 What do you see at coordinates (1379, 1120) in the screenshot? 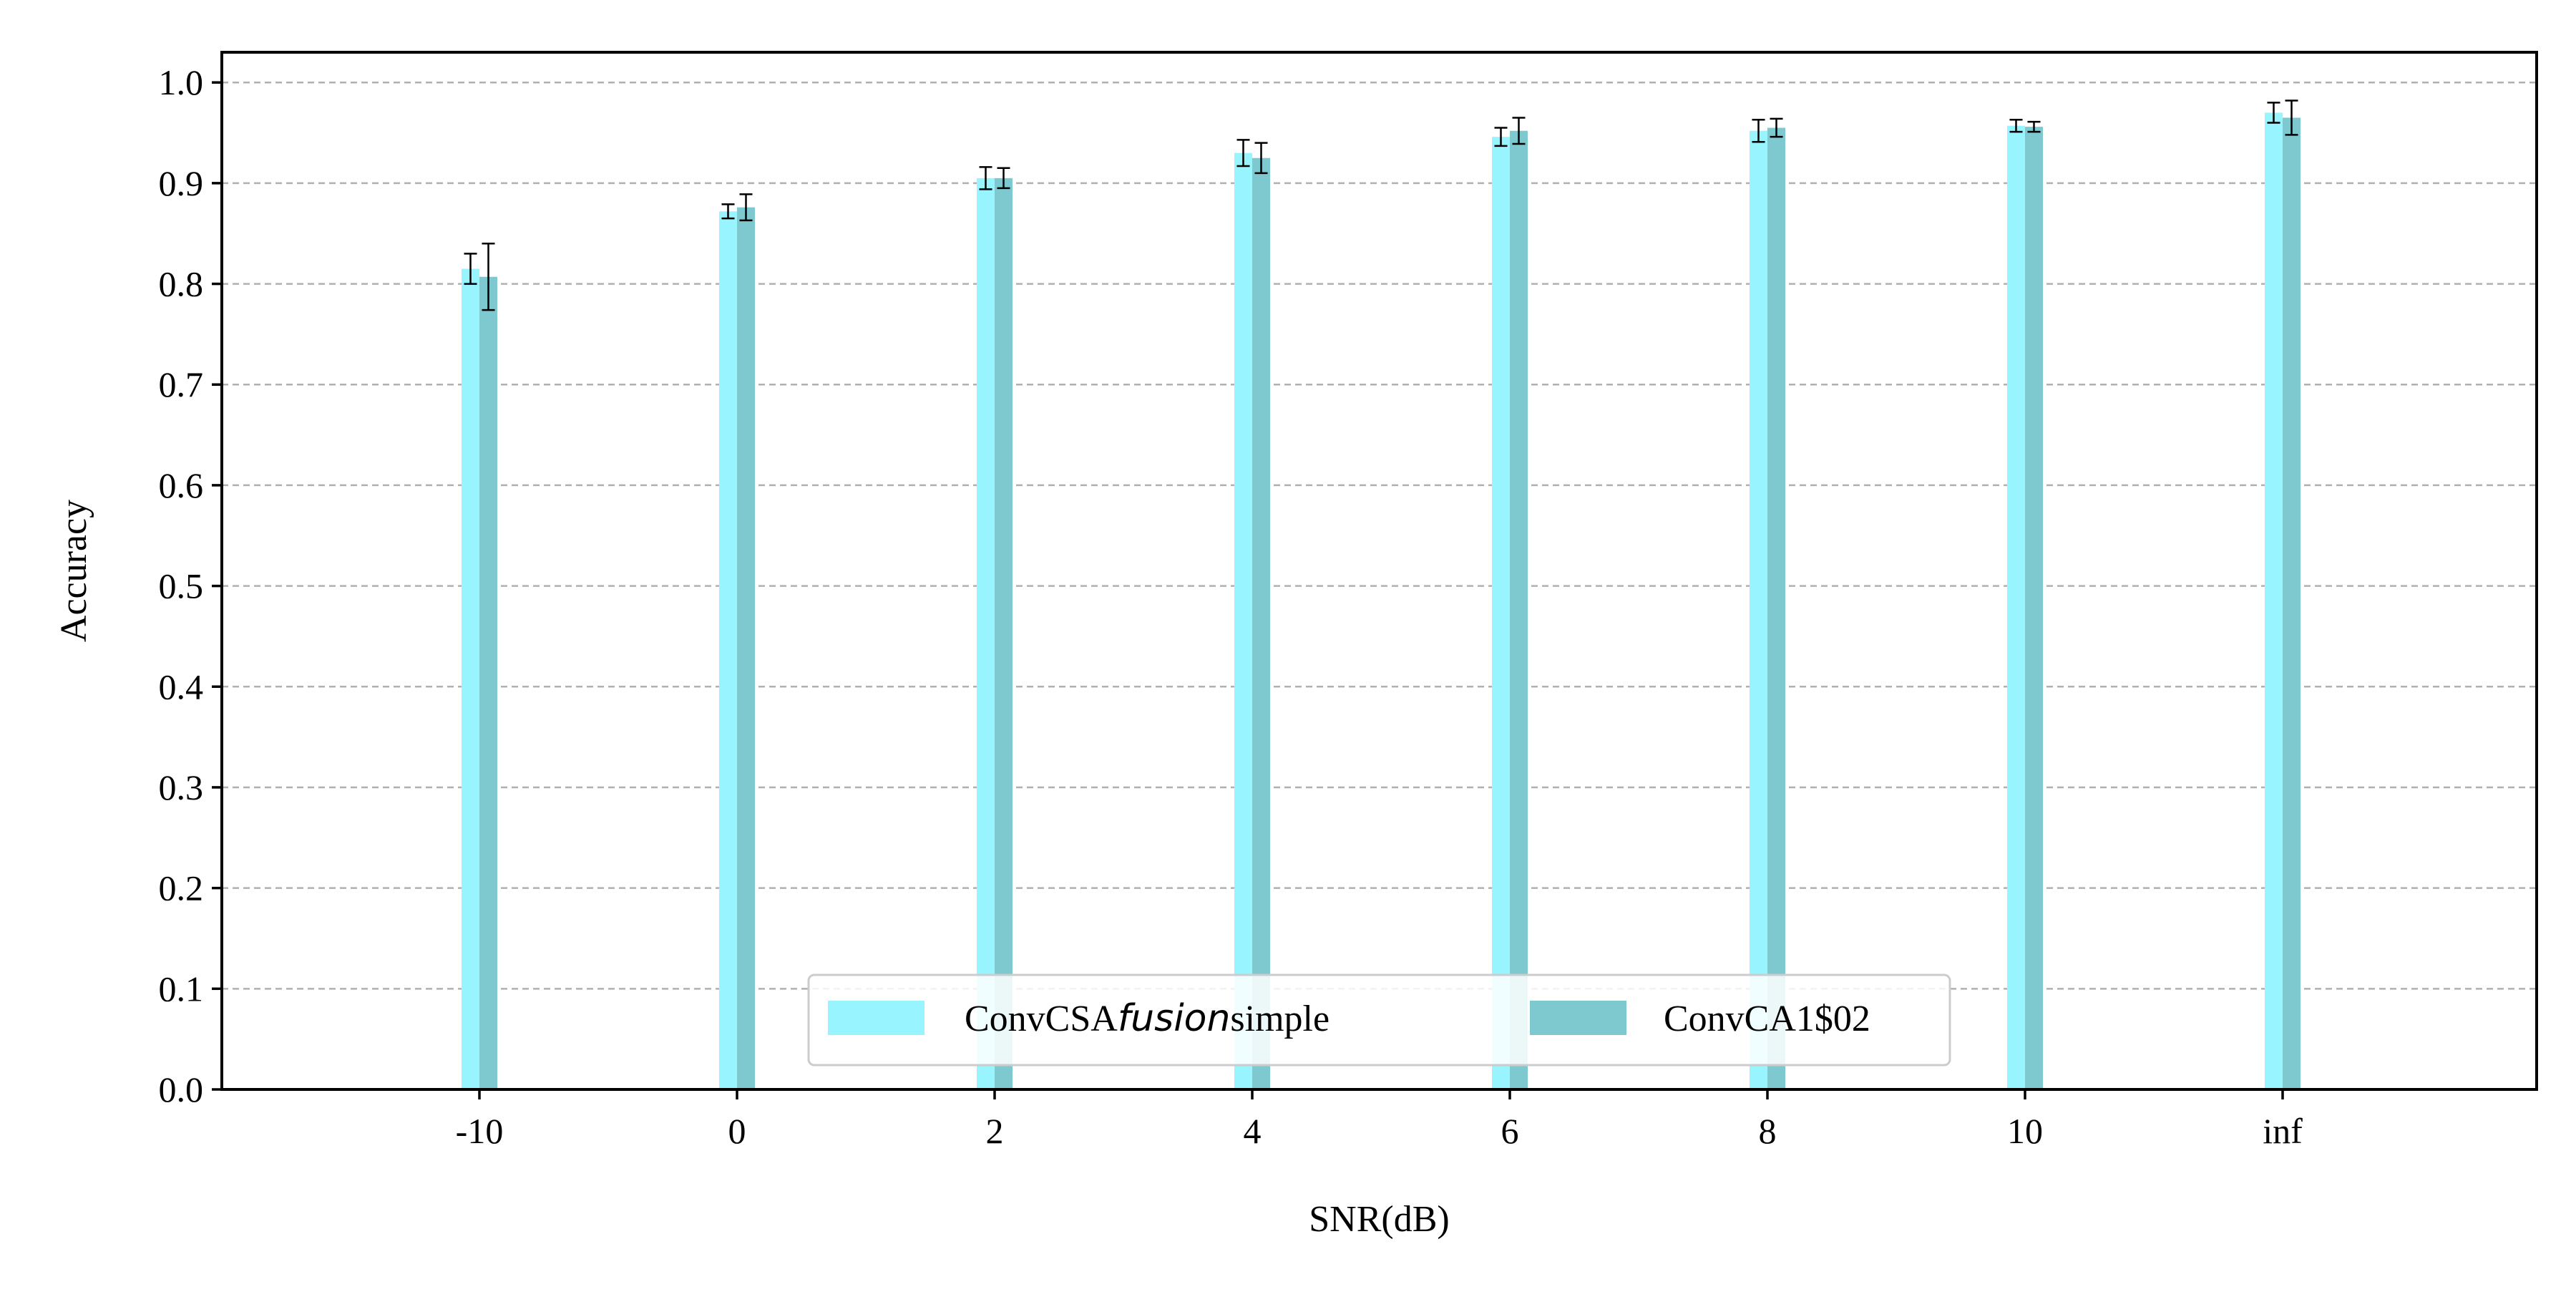
I see `x-axis-ticks: -10 0 2 4 6 8 10 inf` at bounding box center [1379, 1120].